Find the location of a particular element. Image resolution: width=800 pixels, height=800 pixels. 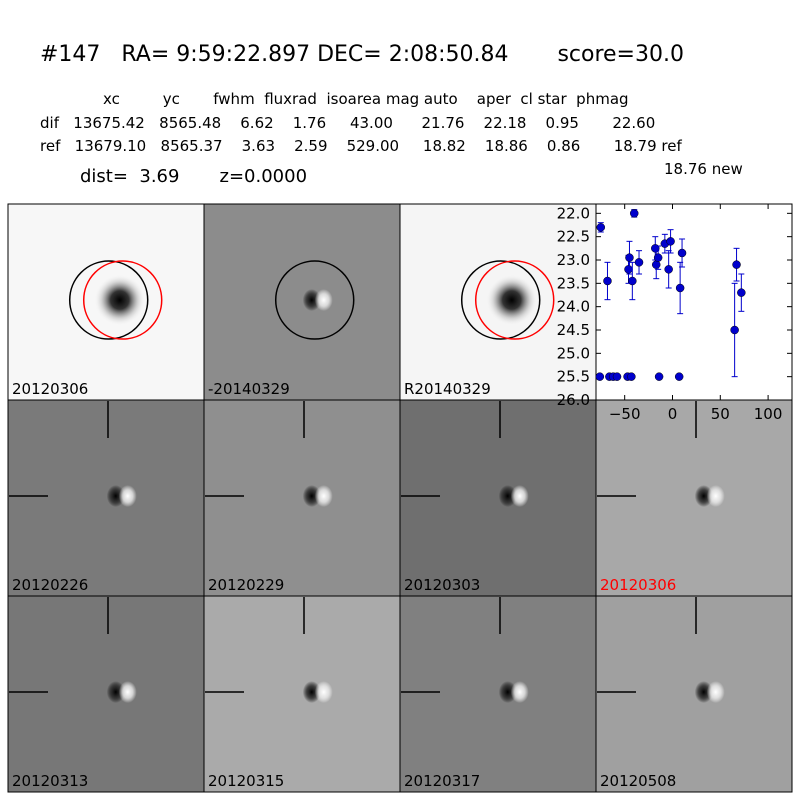

stamp-panel: 20120229 is located at coordinates (302, 498).